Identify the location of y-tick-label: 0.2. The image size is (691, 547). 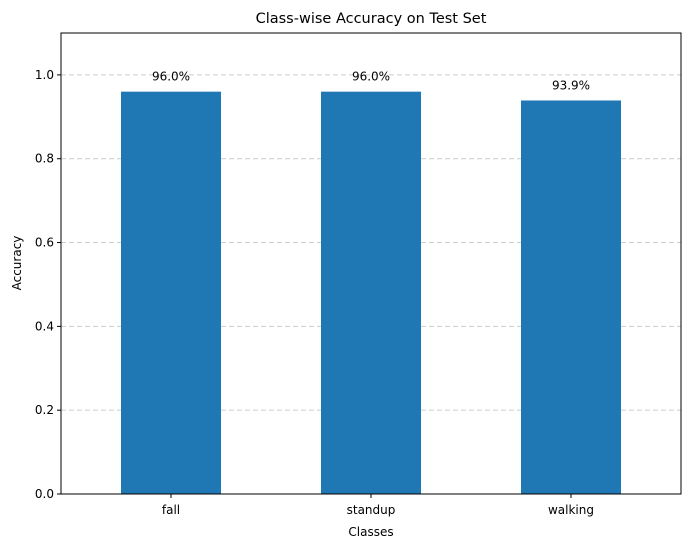
(44, 410).